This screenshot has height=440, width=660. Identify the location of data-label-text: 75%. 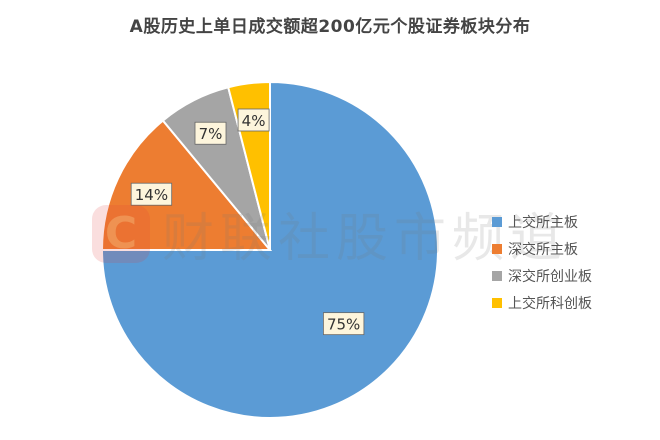
(343, 325).